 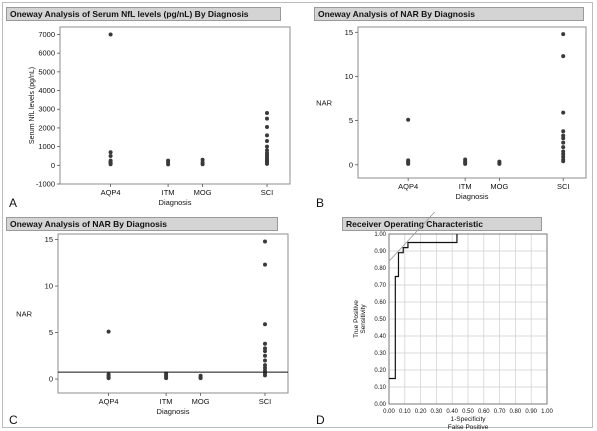 I want to click on panel-c-y-axis-label: NAR, so click(x=24, y=314).